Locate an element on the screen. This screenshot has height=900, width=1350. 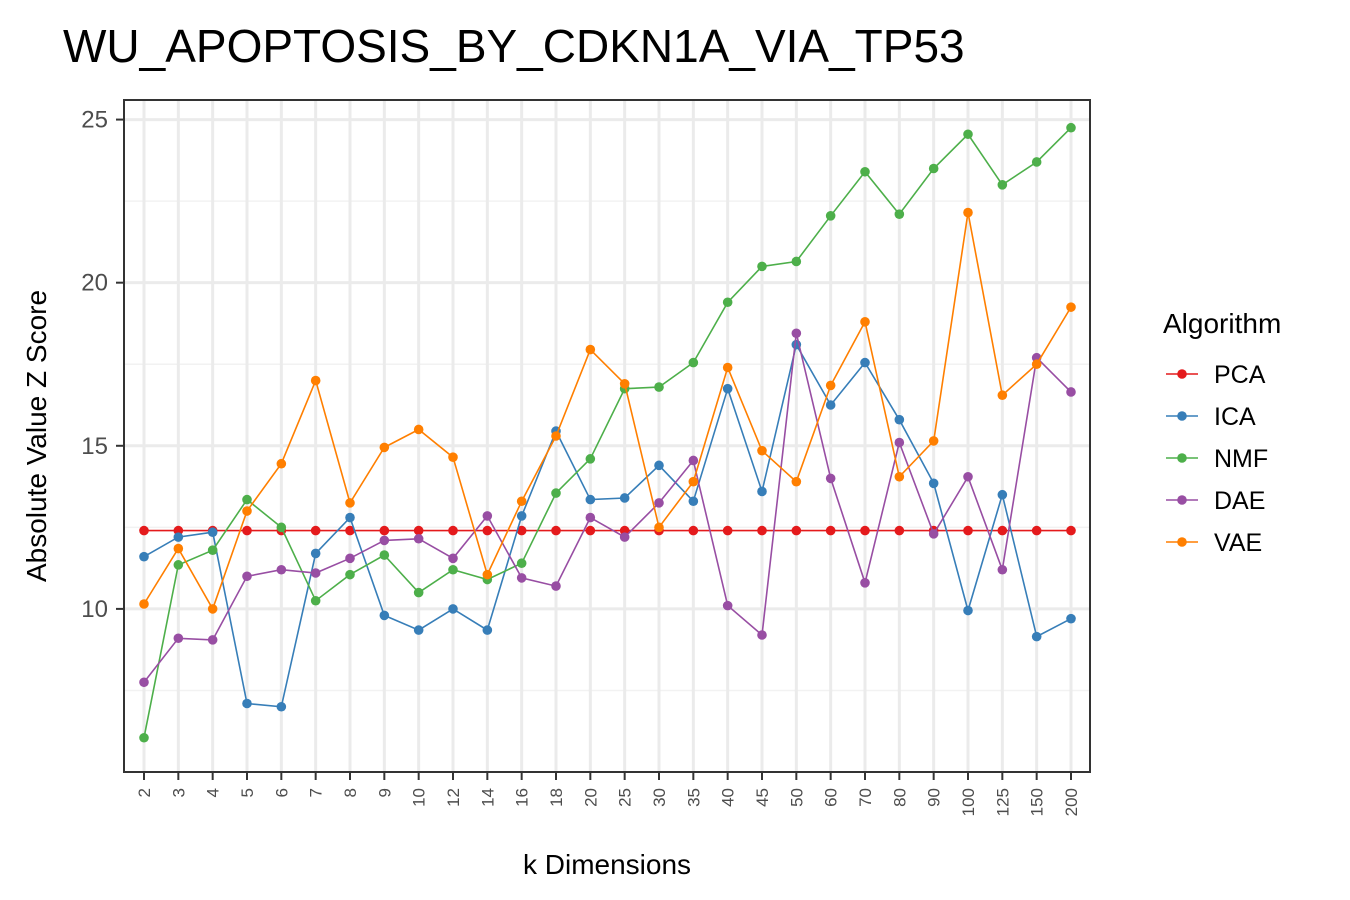
x-tick-label: 150 is located at coordinates (1037, 802).